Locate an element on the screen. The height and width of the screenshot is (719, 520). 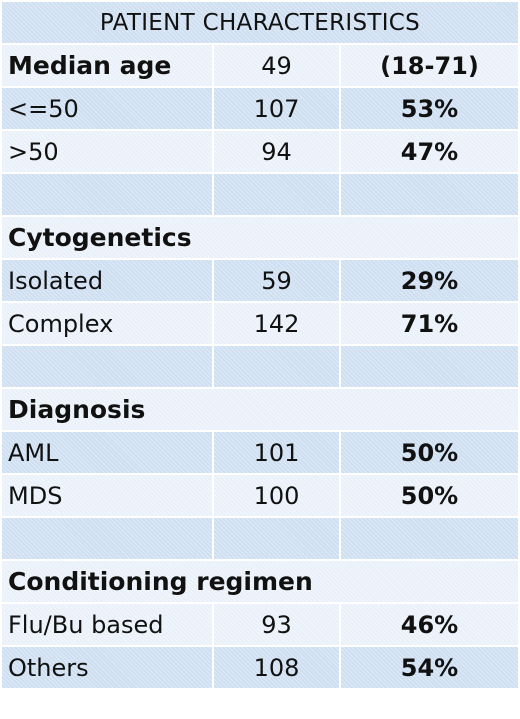
table-row: Complex 142 71% is located at coordinates (260, 323).